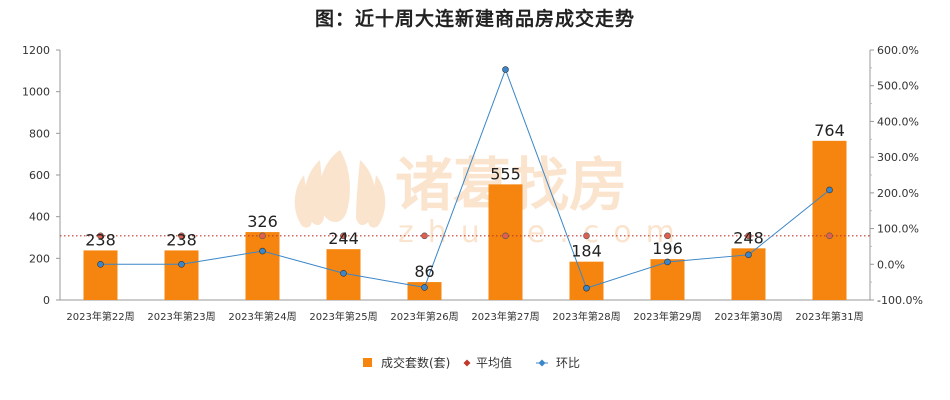 The image size is (950, 400). What do you see at coordinates (415, 362) in the screenshot?
I see `legend-label-volume: 成交套数(套)` at bounding box center [415, 362].